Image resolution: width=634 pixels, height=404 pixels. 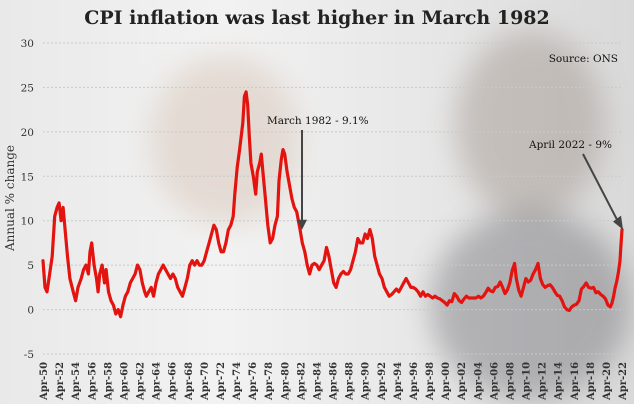 What do you see at coordinates (382, 381) in the screenshot?
I see `x-tick-label: Apr-92` at bounding box center [382, 381].